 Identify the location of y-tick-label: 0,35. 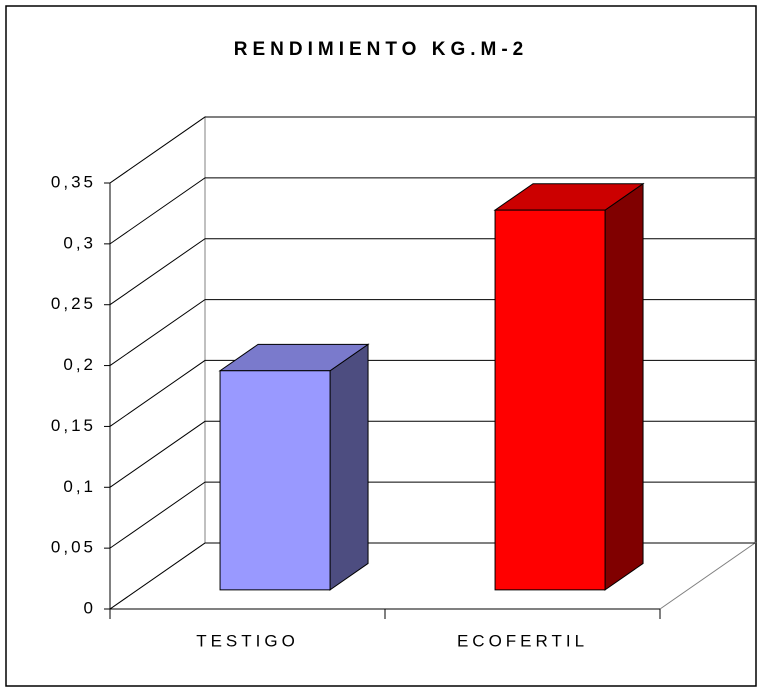
(73, 181).